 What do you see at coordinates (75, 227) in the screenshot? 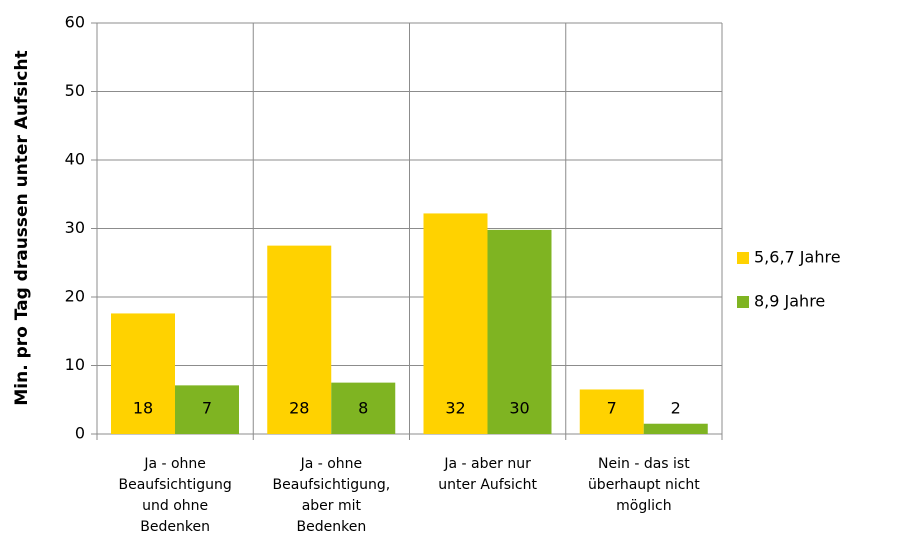
I see `y-tick-label: 30` at bounding box center [75, 227].